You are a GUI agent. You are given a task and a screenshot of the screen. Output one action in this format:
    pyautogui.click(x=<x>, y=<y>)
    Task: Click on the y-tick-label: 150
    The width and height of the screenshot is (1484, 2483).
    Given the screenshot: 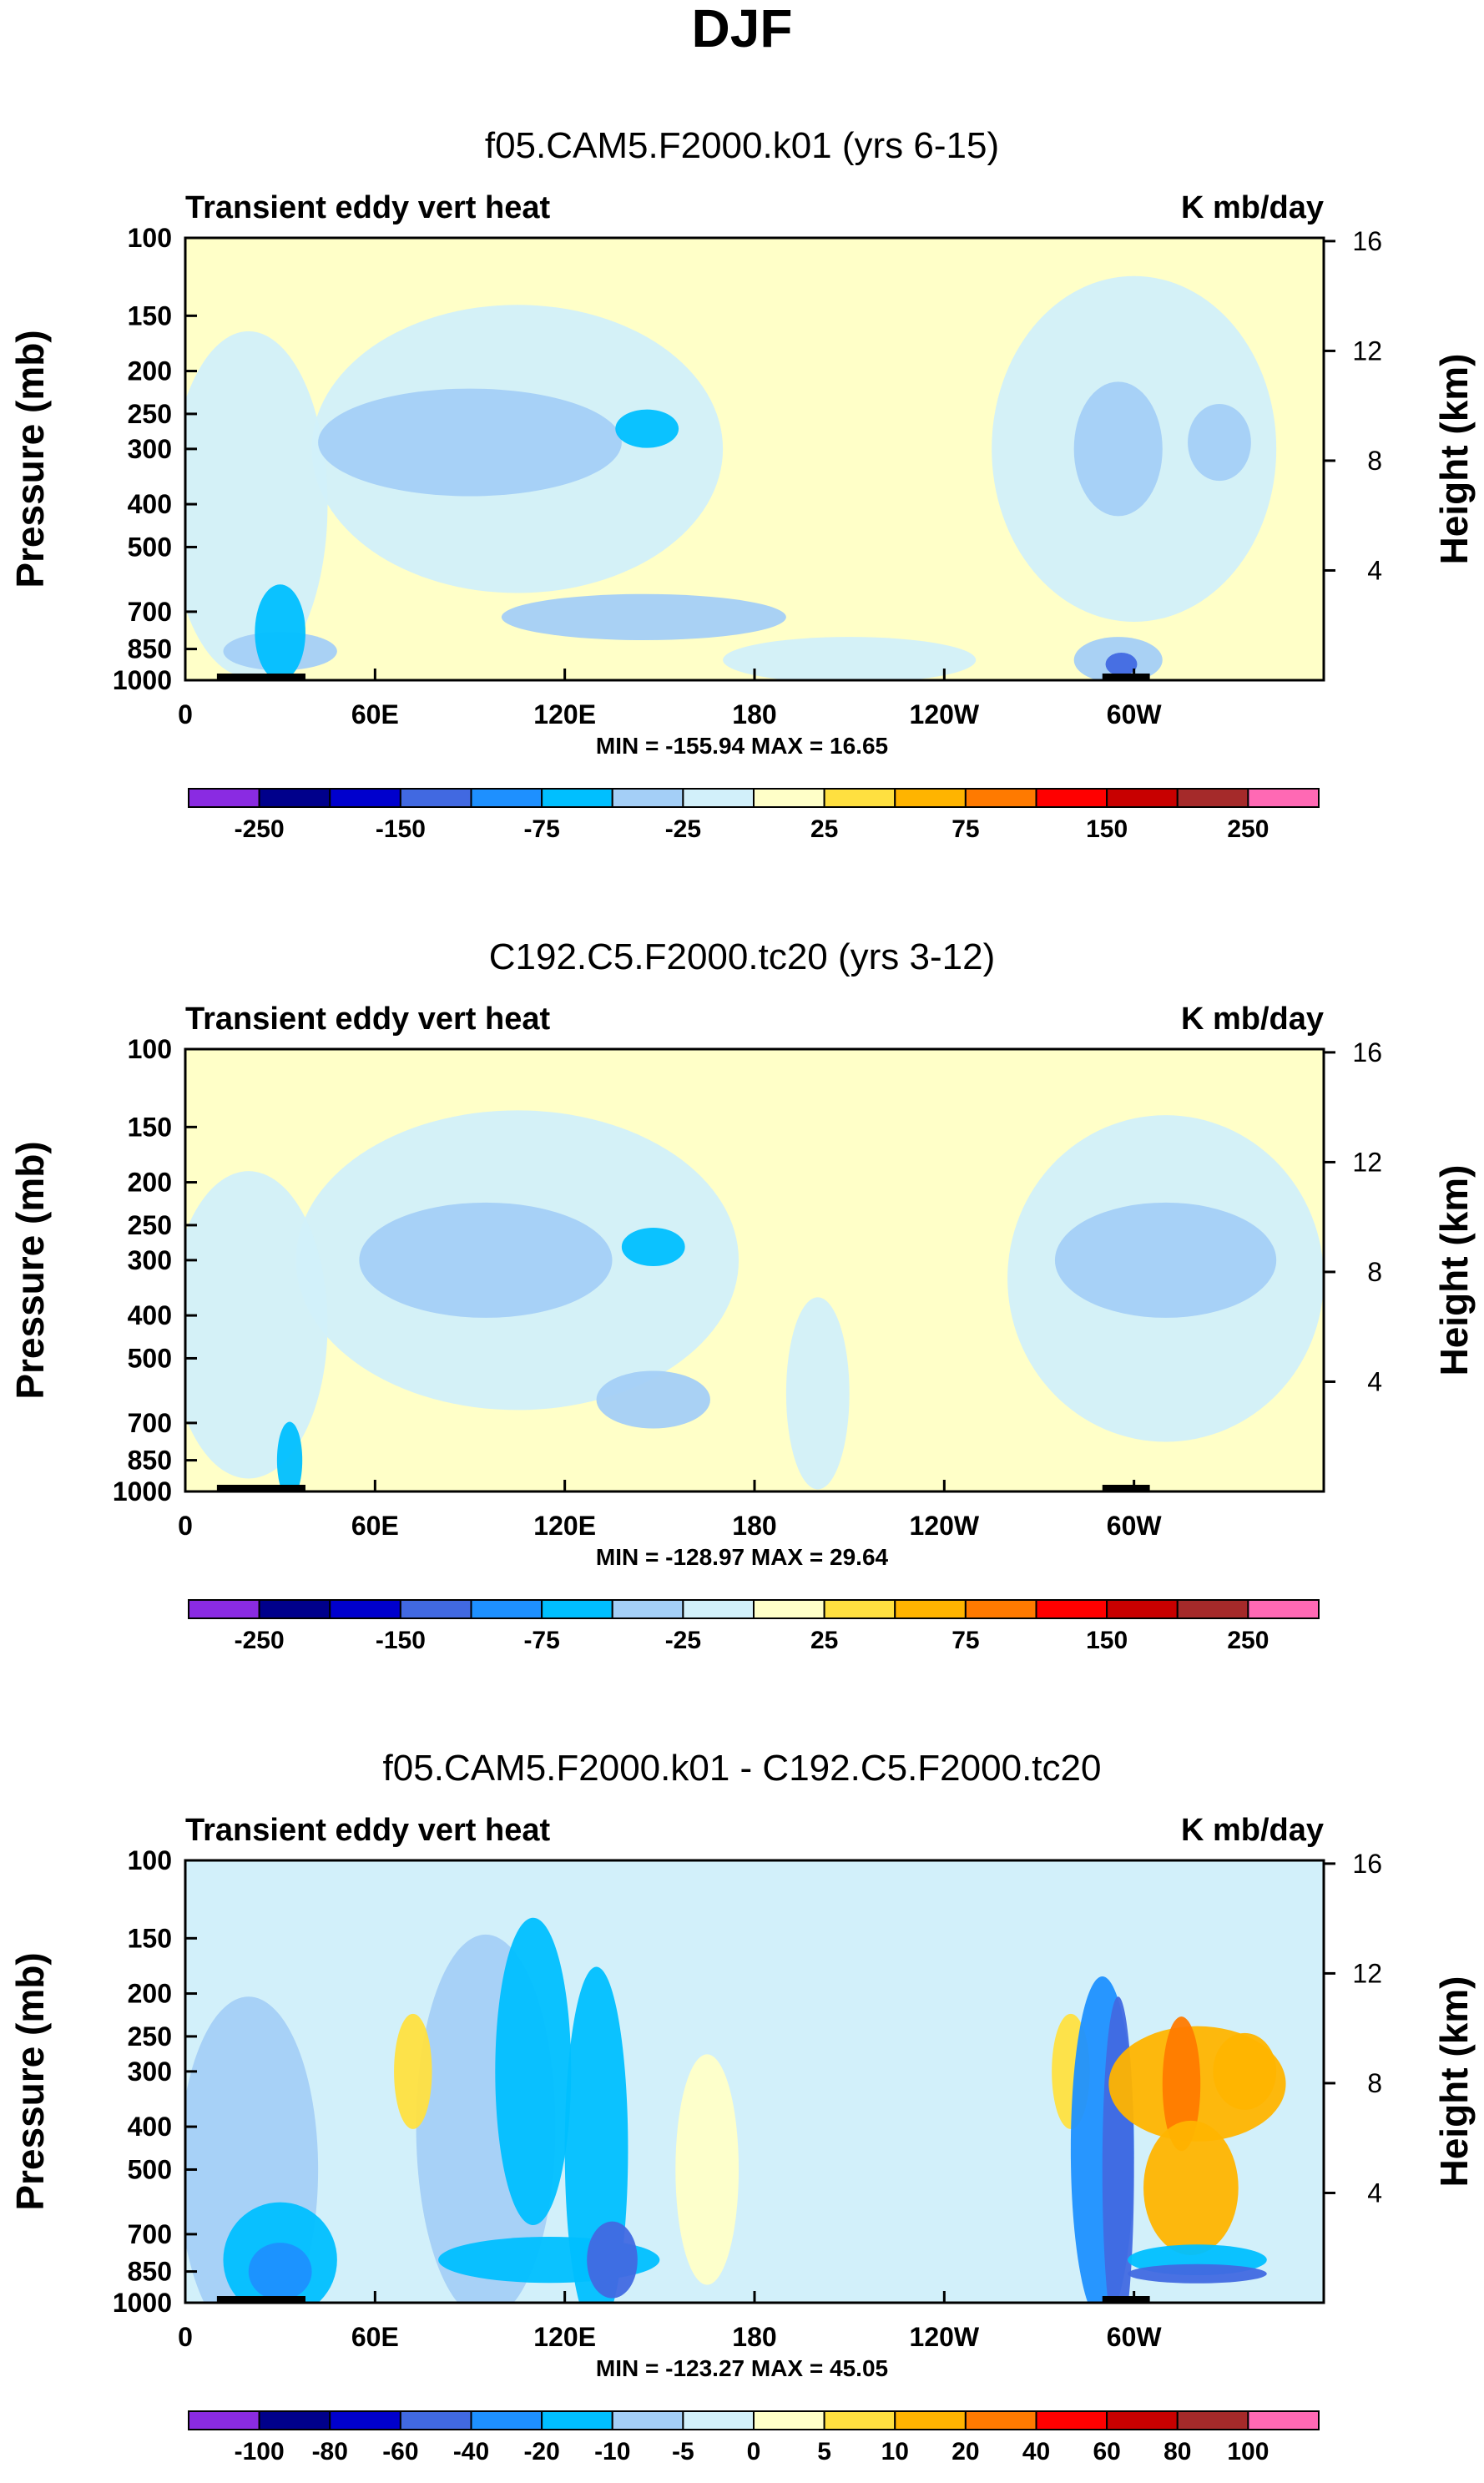 What is the action you would take?
    pyautogui.click(x=150, y=1938)
    